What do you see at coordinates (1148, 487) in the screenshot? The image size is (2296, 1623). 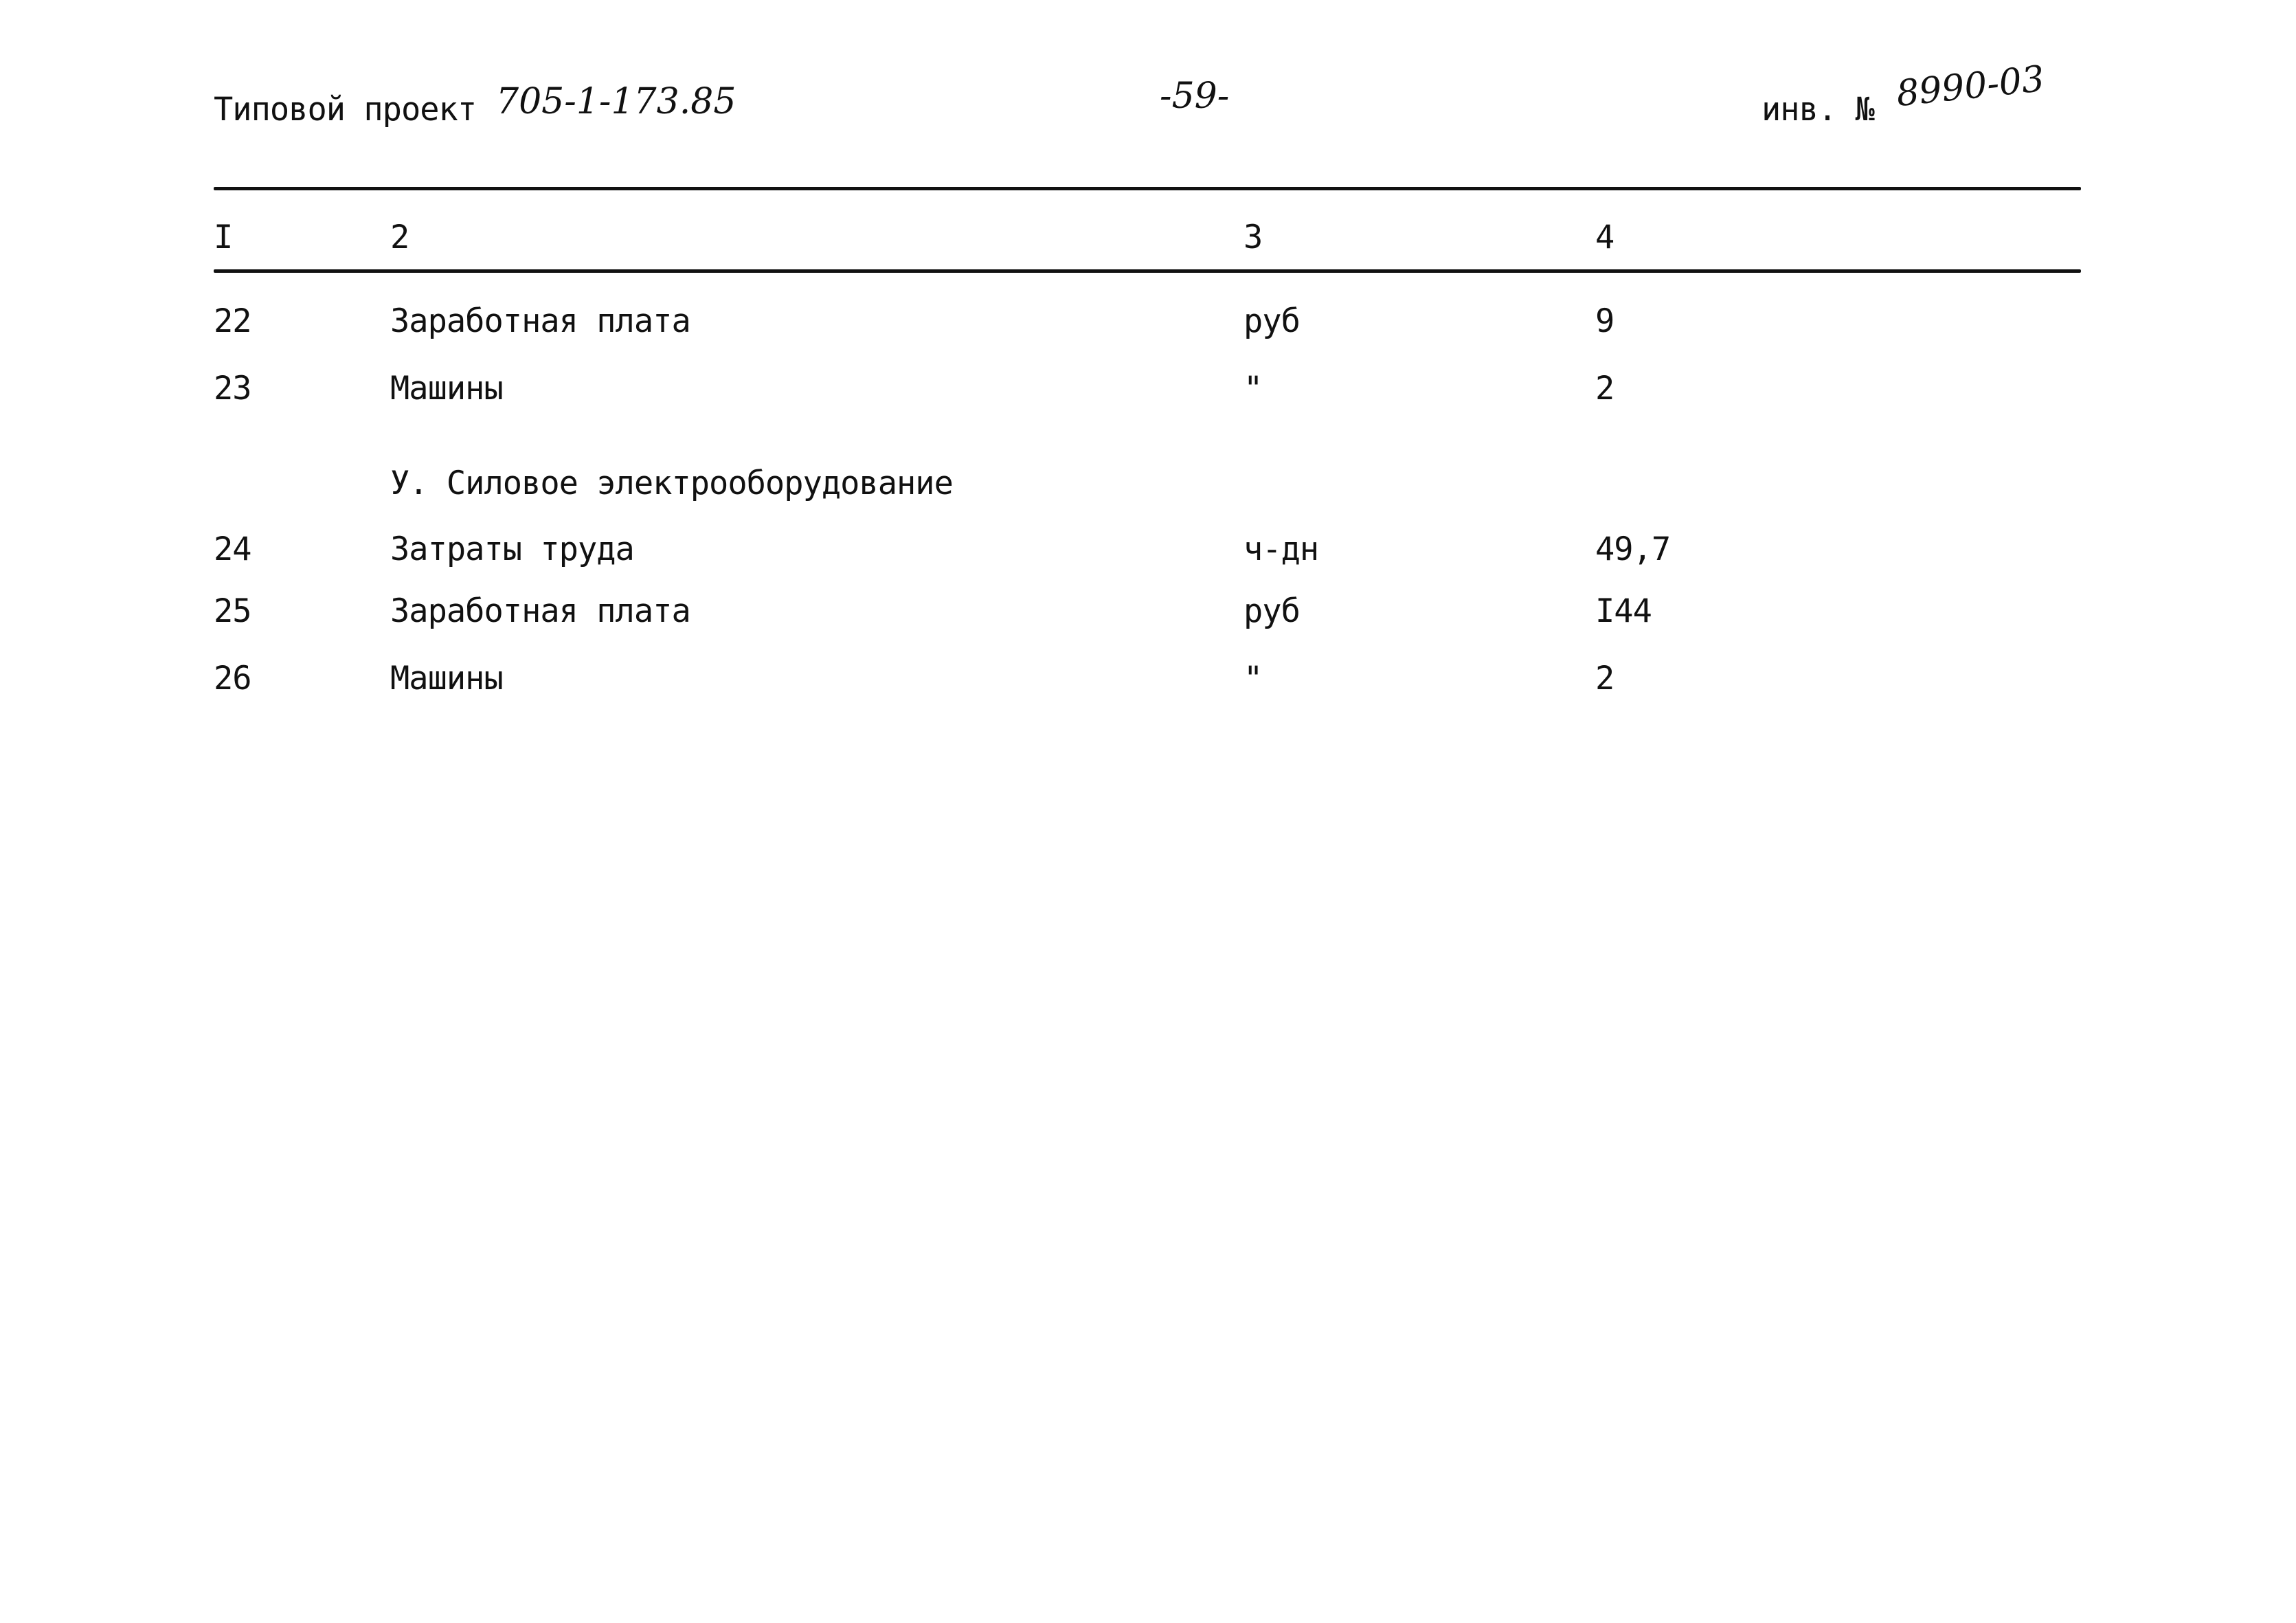 I see `section-heading-row: У. Силовое электрооборудование` at bounding box center [1148, 487].